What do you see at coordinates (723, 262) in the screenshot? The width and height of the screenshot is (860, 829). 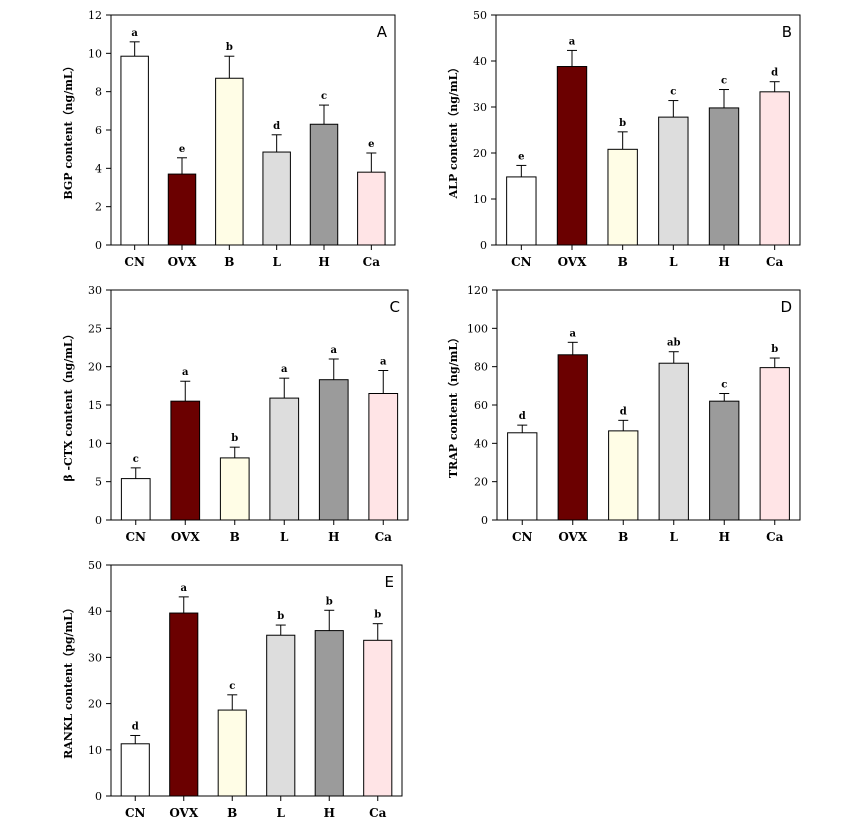 I see `x-tick-label-b-h: H` at bounding box center [723, 262].